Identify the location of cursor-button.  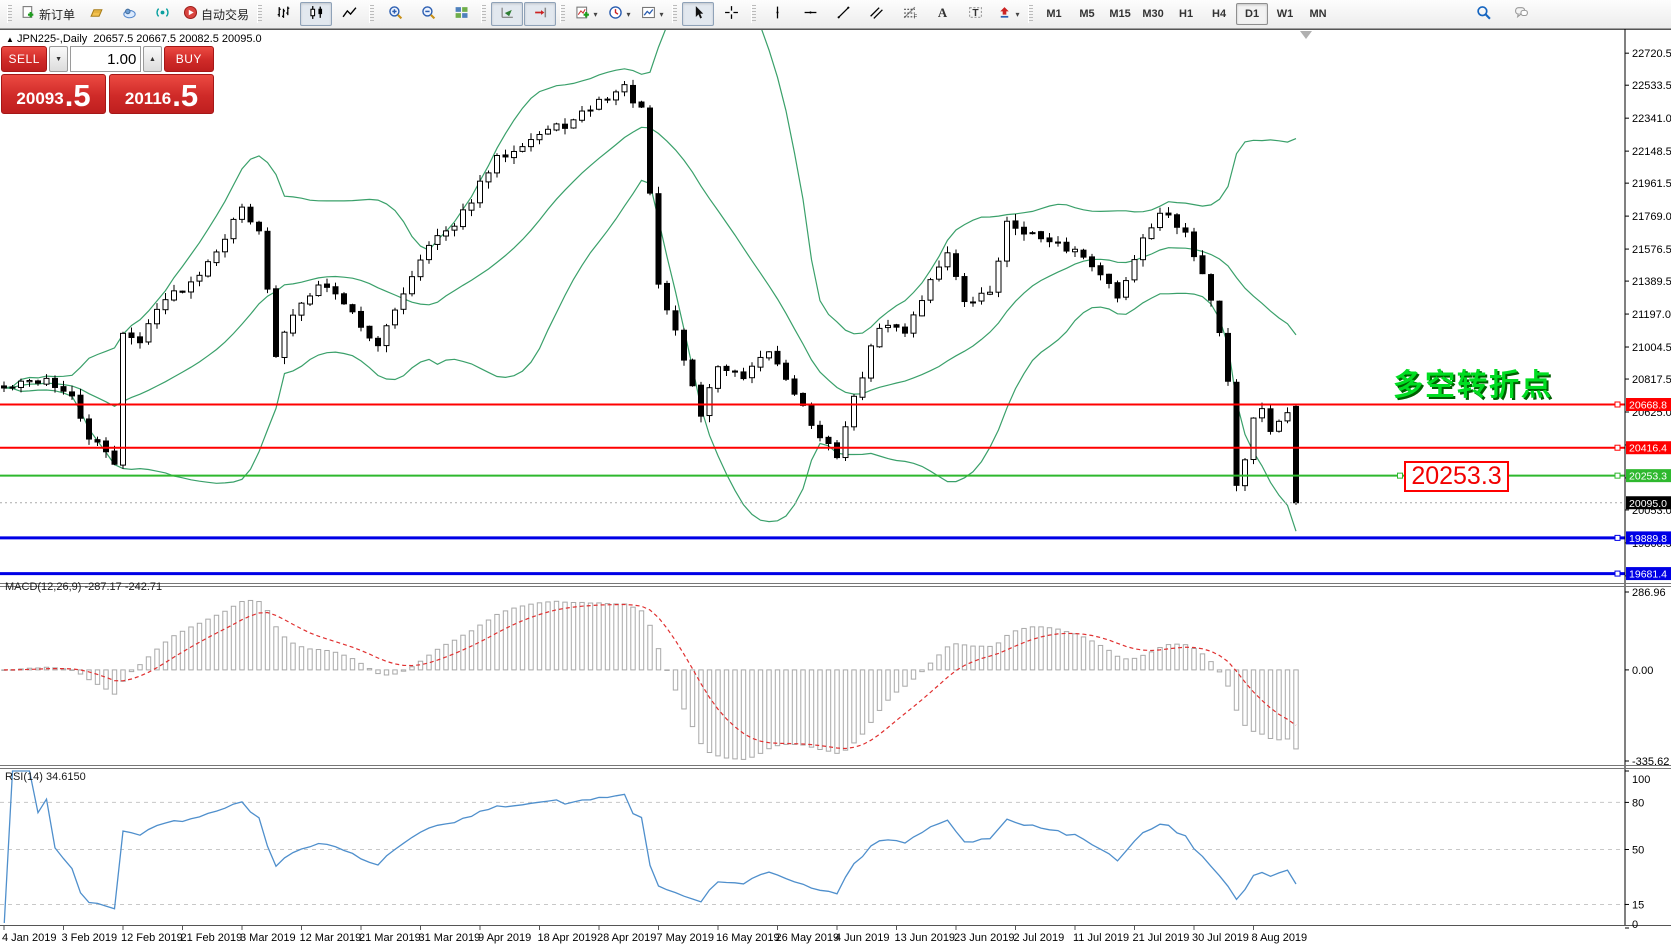
(698, 14).